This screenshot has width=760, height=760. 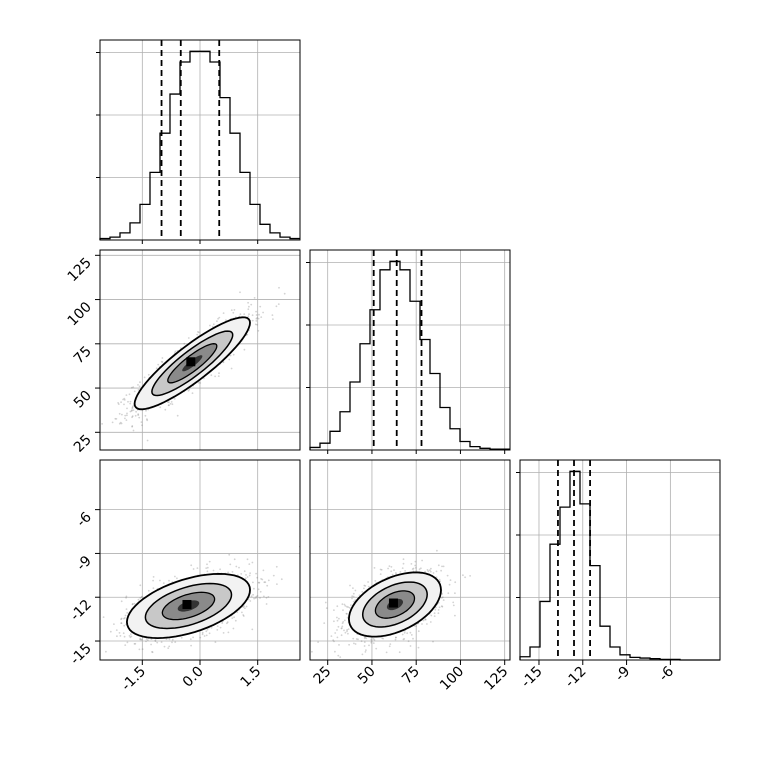 What do you see at coordinates (518, 535) in the screenshot?
I see `tick-marks` at bounding box center [518, 535].